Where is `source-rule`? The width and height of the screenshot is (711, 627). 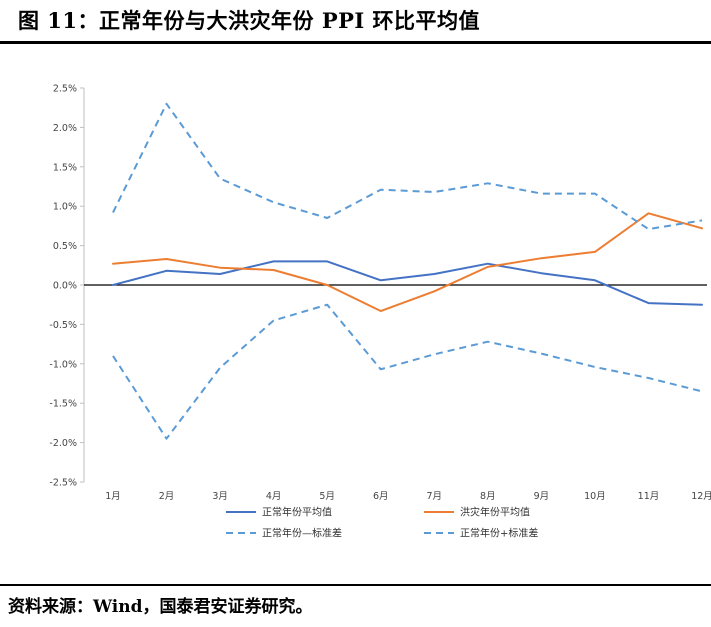
source-rule is located at coordinates (355, 585).